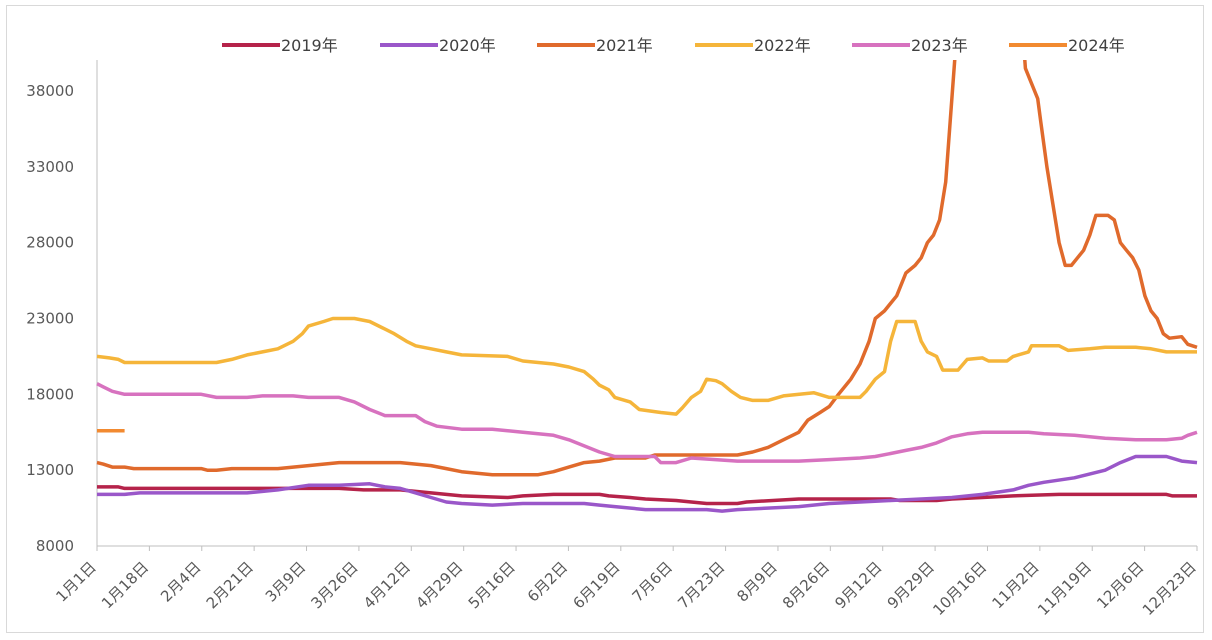  Describe the element at coordinates (50, 394) in the screenshot. I see `y-tick-label: 18000` at that location.